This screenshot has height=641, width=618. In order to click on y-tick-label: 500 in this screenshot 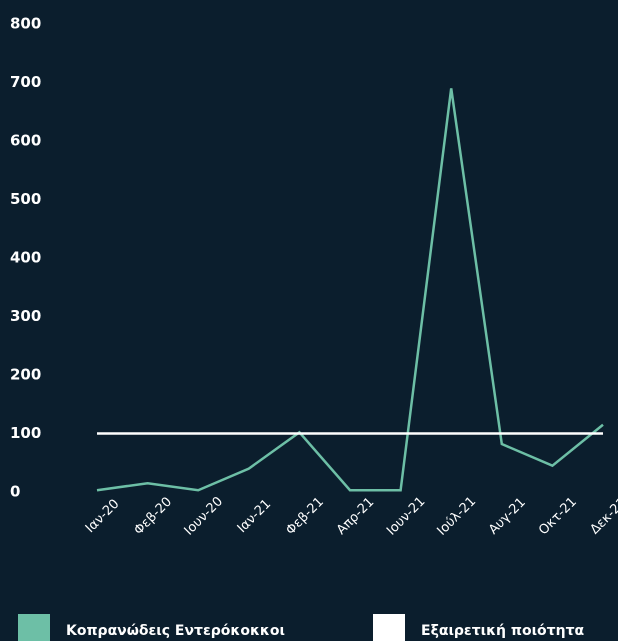, I will do `click(25, 199)`.